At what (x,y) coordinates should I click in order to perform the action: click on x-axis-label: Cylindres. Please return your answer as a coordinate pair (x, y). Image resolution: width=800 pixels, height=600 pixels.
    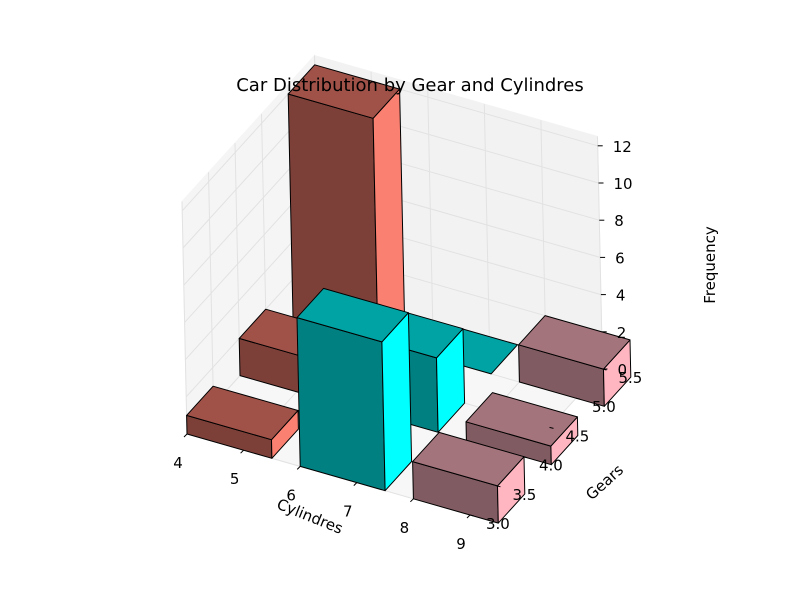
    Looking at the image, I should click on (309, 516).